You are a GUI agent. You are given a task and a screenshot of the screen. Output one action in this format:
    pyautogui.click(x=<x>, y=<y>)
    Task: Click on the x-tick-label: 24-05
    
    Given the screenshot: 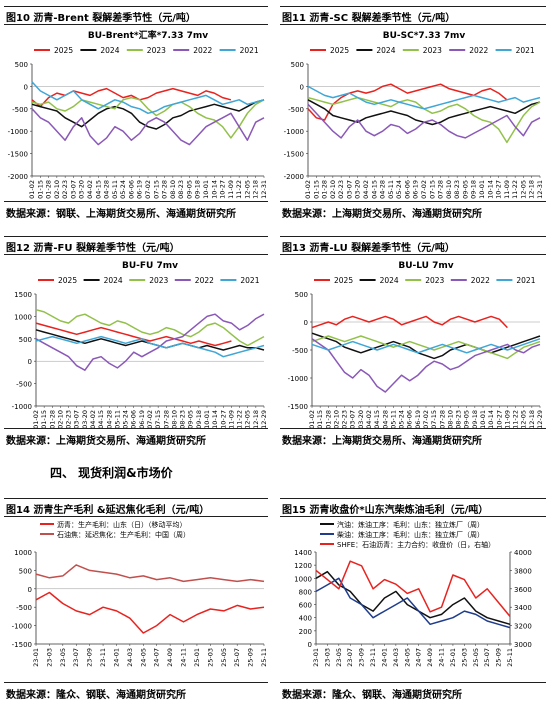 What is the action you would take?
    pyautogui.click(x=143, y=657)
    